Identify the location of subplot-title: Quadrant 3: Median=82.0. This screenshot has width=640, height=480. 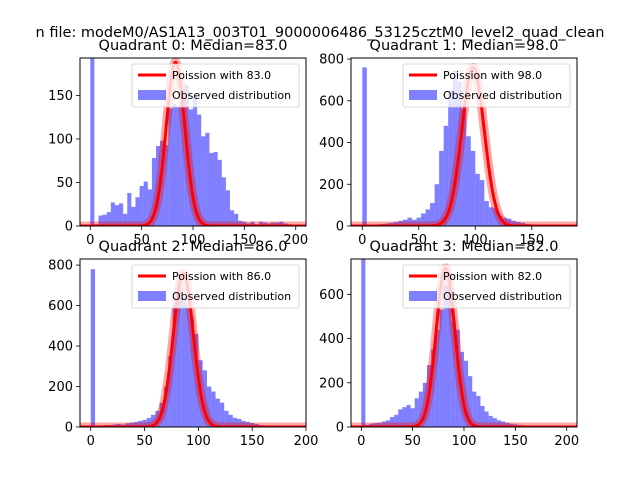
(464, 247).